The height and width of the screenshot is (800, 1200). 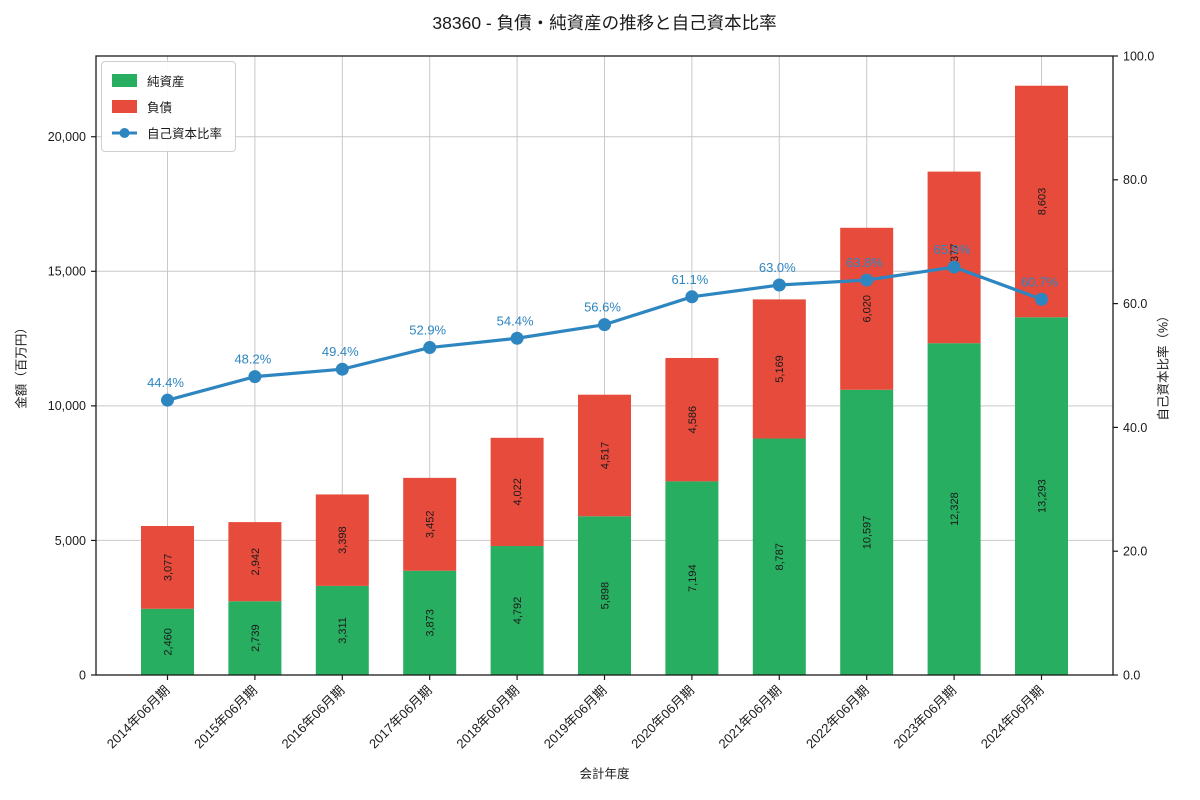 I want to click on legend-label-liabilities: 負債, so click(x=160, y=108).